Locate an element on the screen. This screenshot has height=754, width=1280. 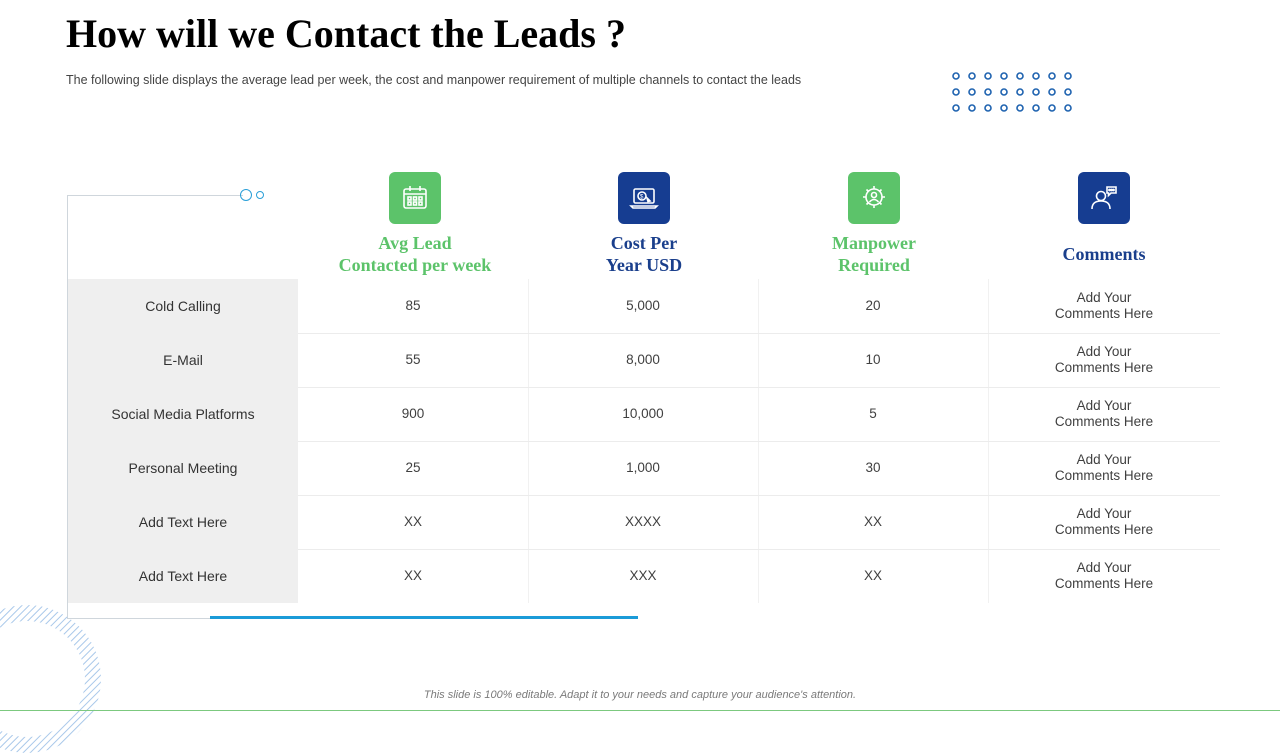
column-label-line2: Contacted per week is located at coordinates (415, 265).